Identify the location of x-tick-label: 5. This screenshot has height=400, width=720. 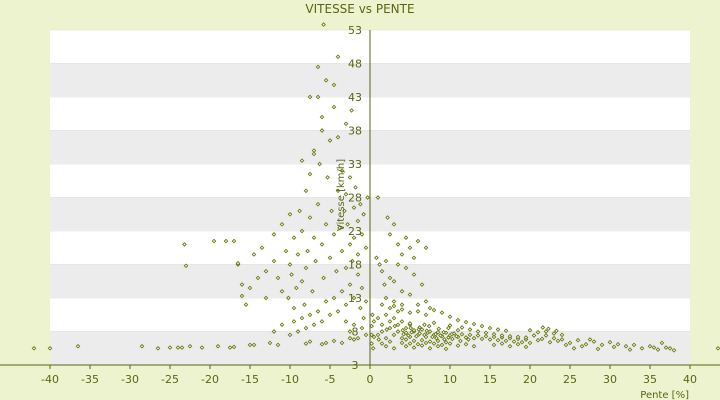
(410, 379).